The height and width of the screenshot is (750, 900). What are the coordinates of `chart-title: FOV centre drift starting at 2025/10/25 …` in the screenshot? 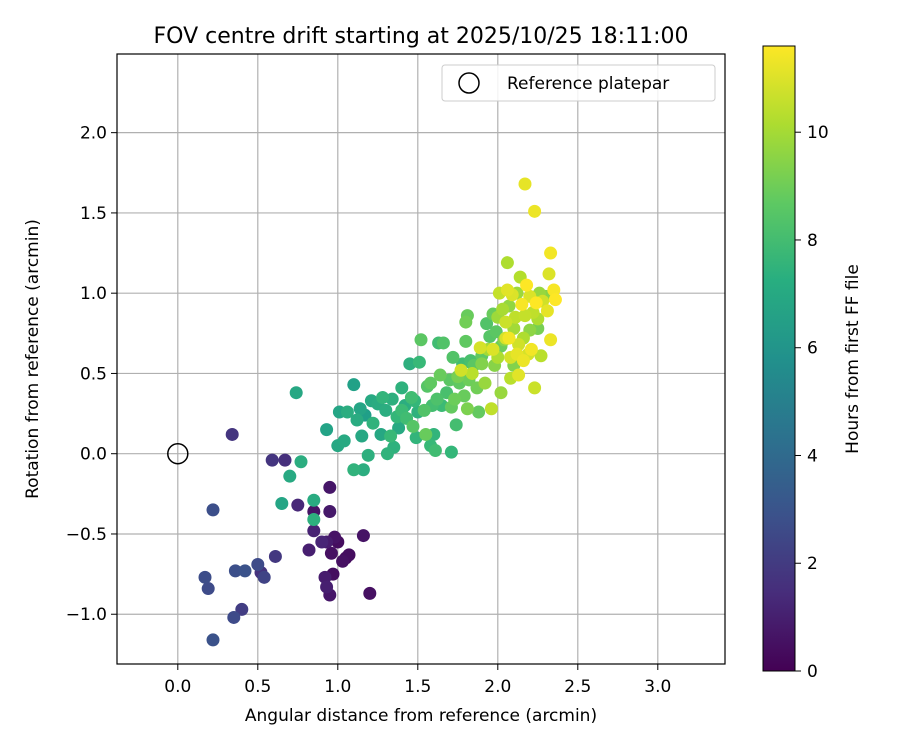 It's located at (421, 36).